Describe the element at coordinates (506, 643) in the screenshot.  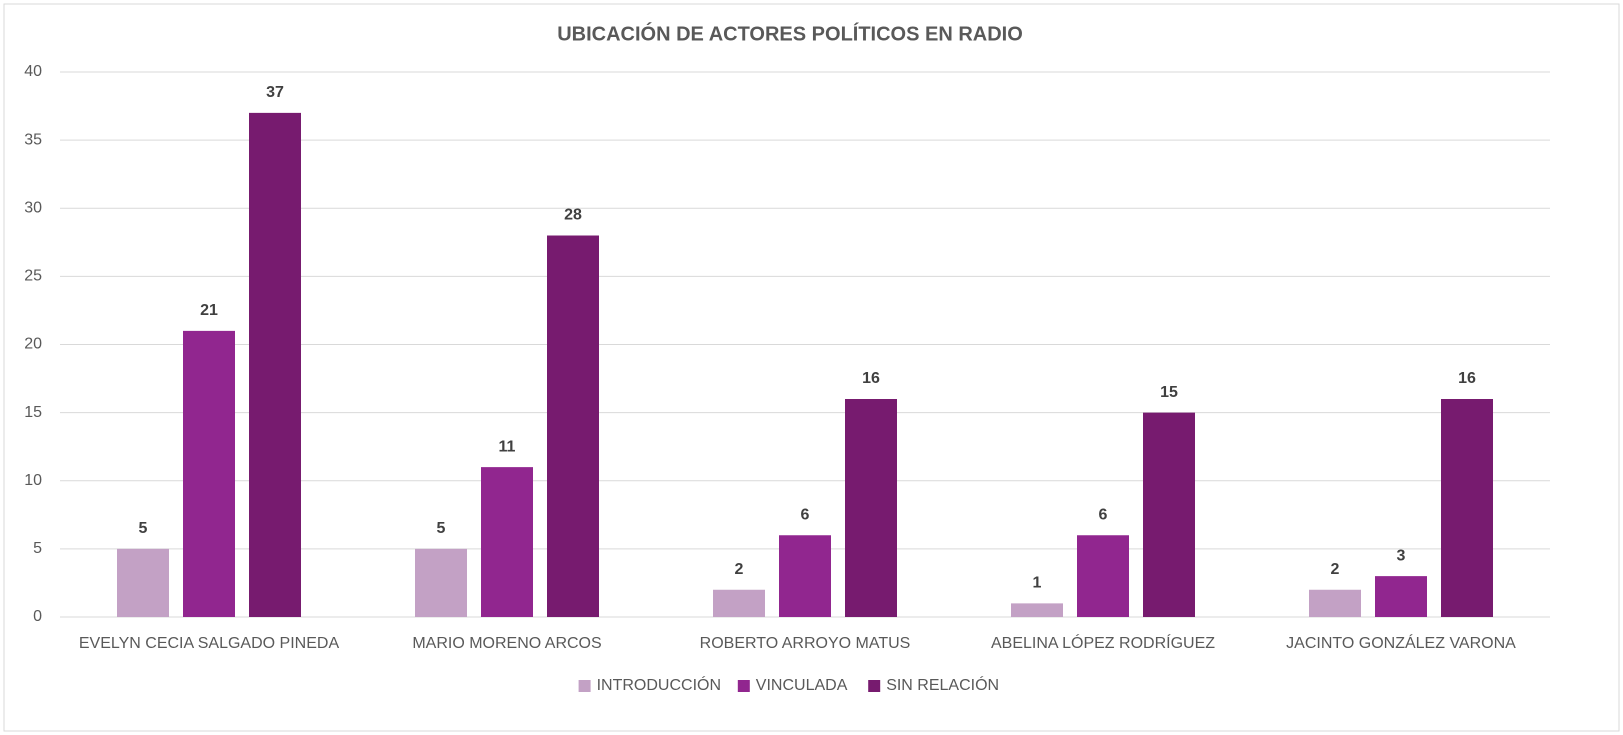
I see `x-tick-label: MARIO MORENO ARCOS` at that location.